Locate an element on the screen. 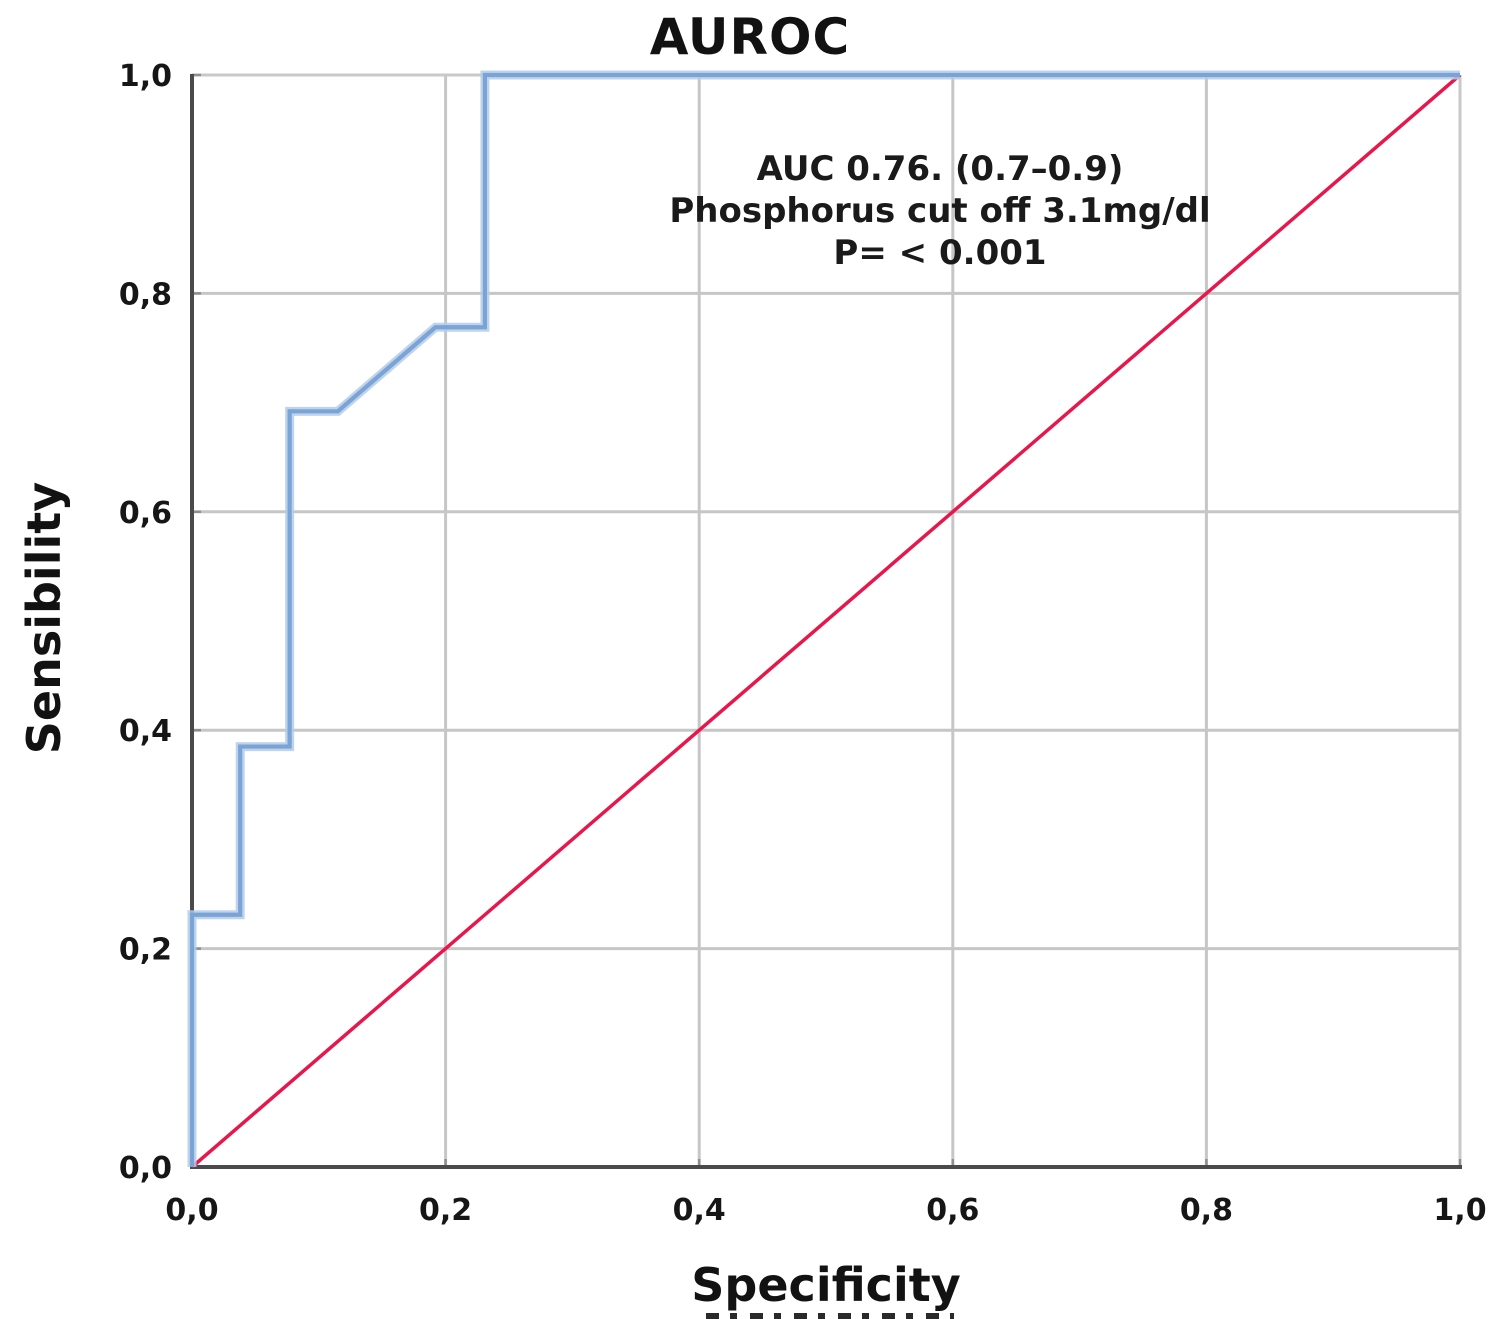  x-axis-title: Specificity is located at coordinates (826, 1285).